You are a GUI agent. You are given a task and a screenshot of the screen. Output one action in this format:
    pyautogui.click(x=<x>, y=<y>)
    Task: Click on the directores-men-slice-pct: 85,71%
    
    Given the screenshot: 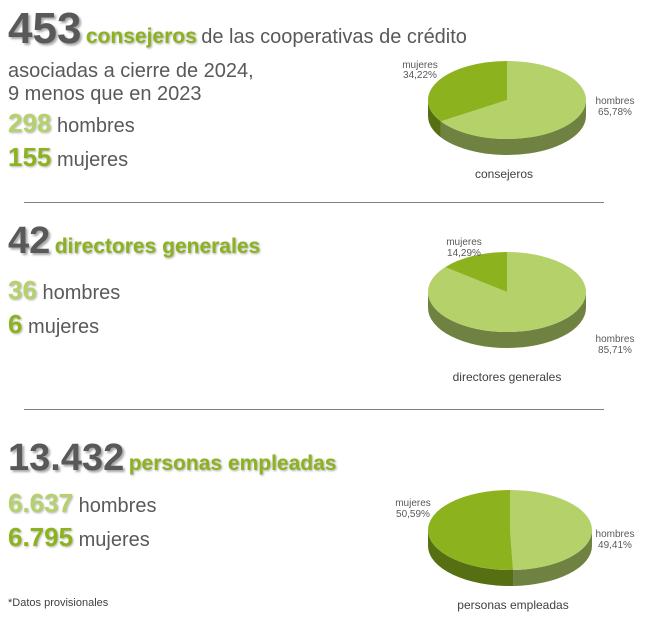 What is the action you would take?
    pyautogui.click(x=615, y=350)
    